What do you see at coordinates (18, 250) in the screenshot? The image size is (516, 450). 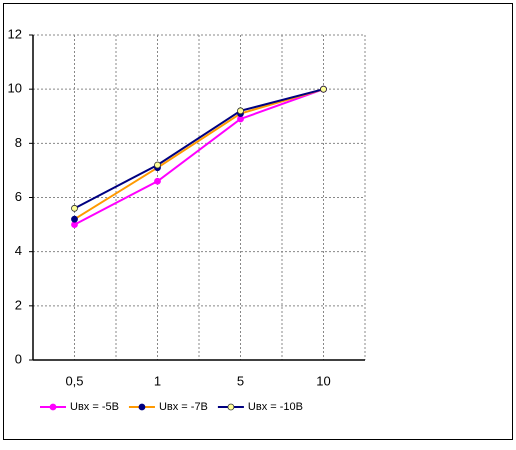 I see `y-tick-label: 4` at bounding box center [18, 250].